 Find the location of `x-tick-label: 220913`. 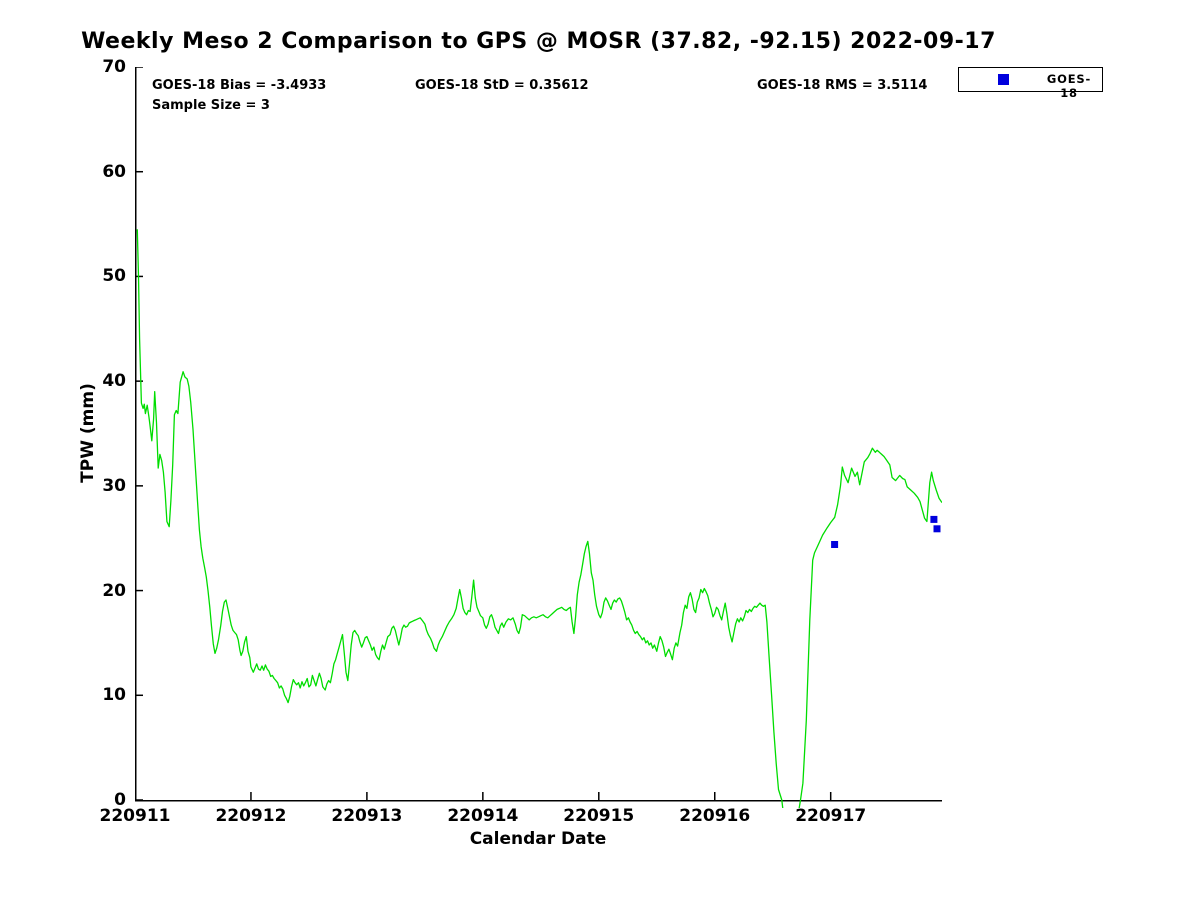

x-tick-label: 220913 is located at coordinates (367, 816).